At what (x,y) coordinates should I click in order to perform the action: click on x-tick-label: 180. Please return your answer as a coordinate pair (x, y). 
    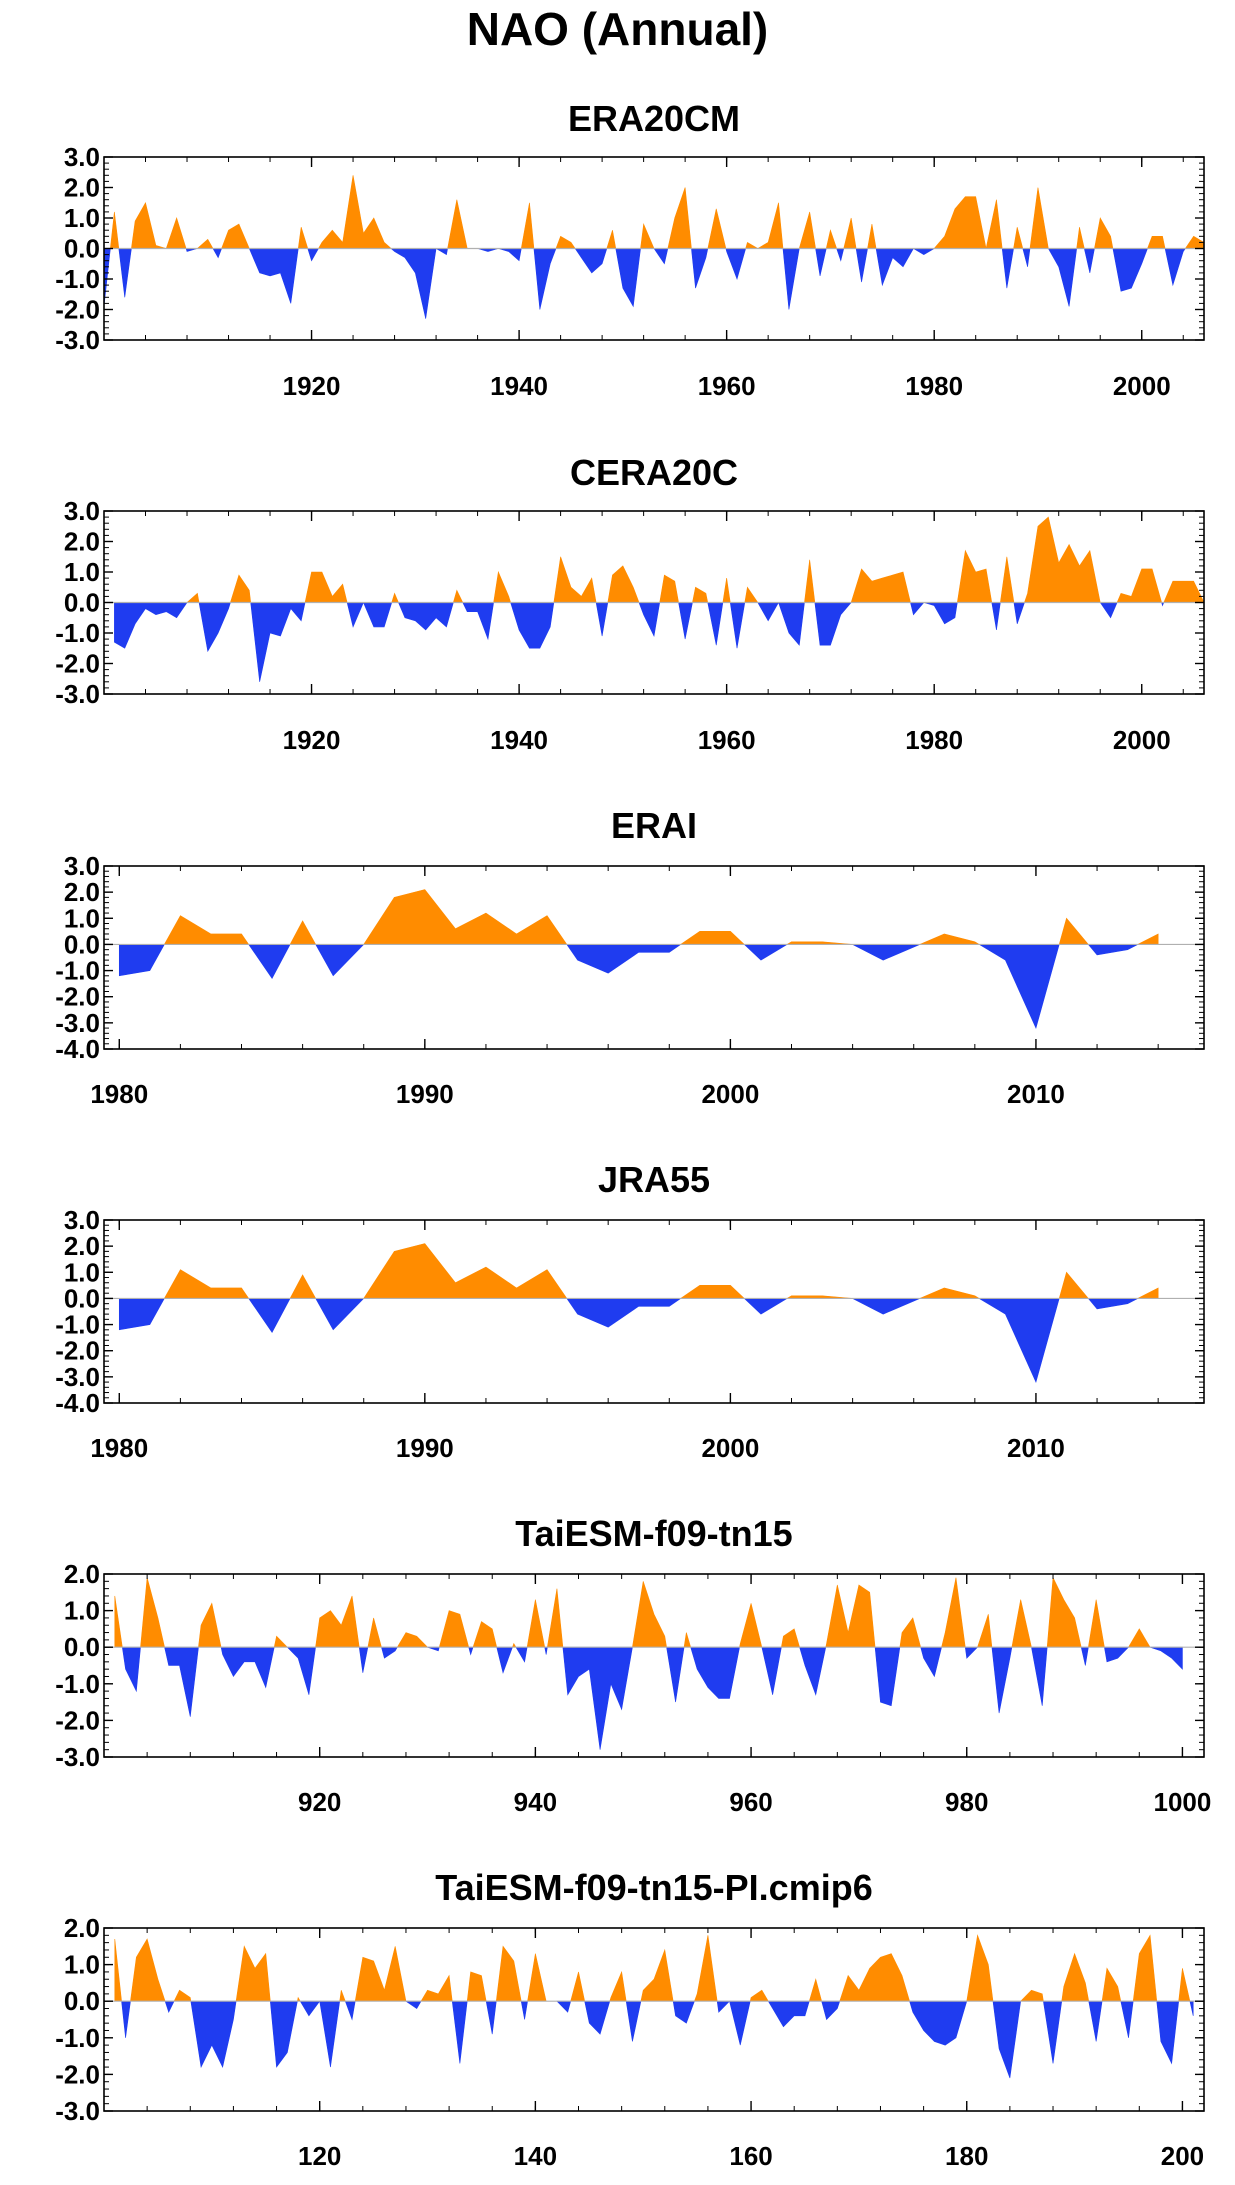
    Looking at the image, I should click on (966, 2156).